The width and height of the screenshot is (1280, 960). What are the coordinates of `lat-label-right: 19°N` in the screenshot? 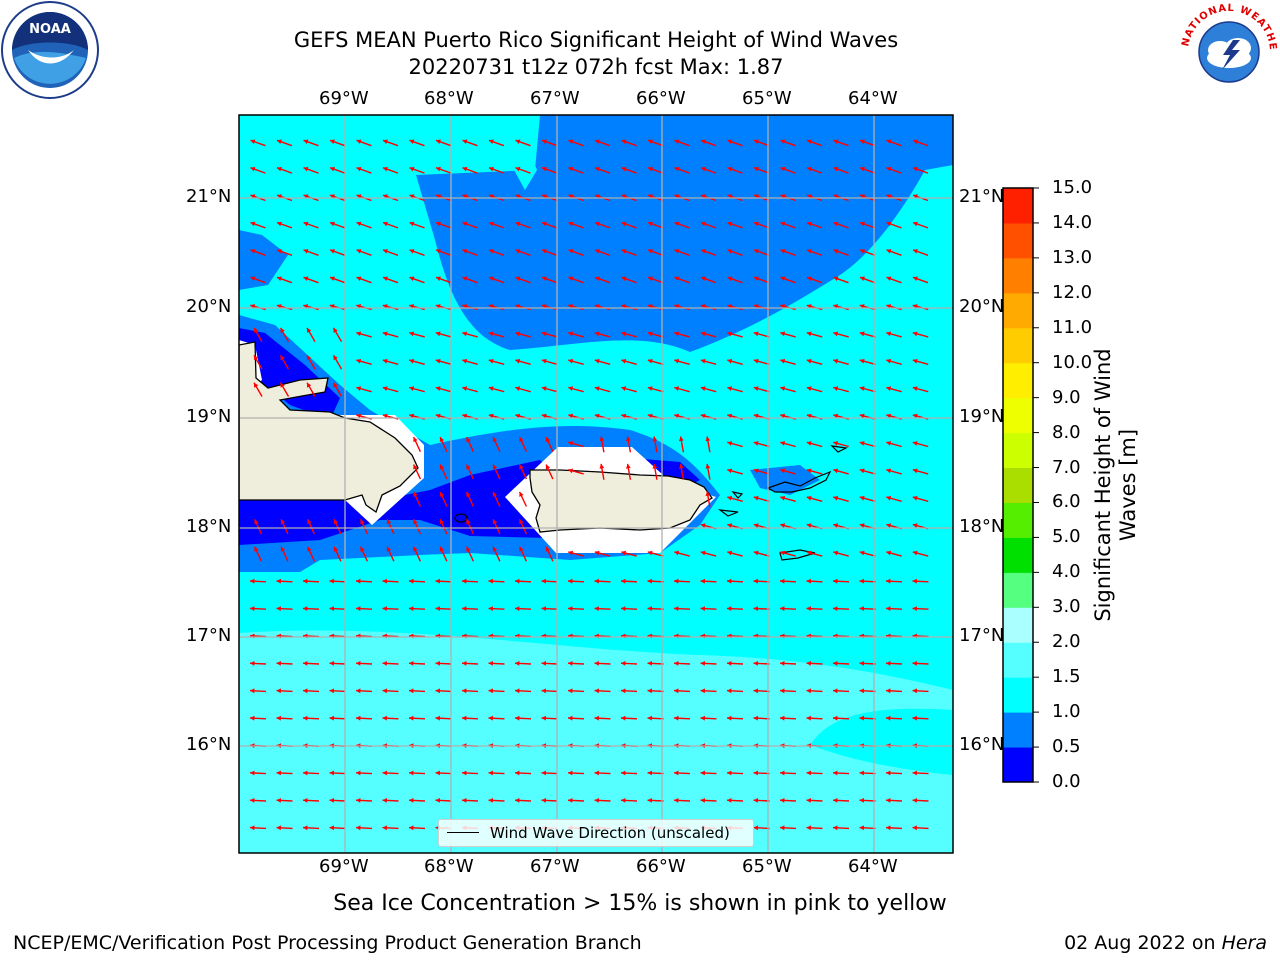 It's located at (982, 416).